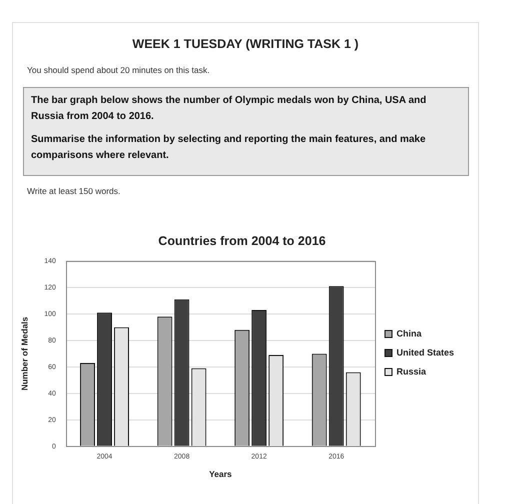  What do you see at coordinates (411, 371) in the screenshot?
I see `legend-label: Russia` at bounding box center [411, 371].